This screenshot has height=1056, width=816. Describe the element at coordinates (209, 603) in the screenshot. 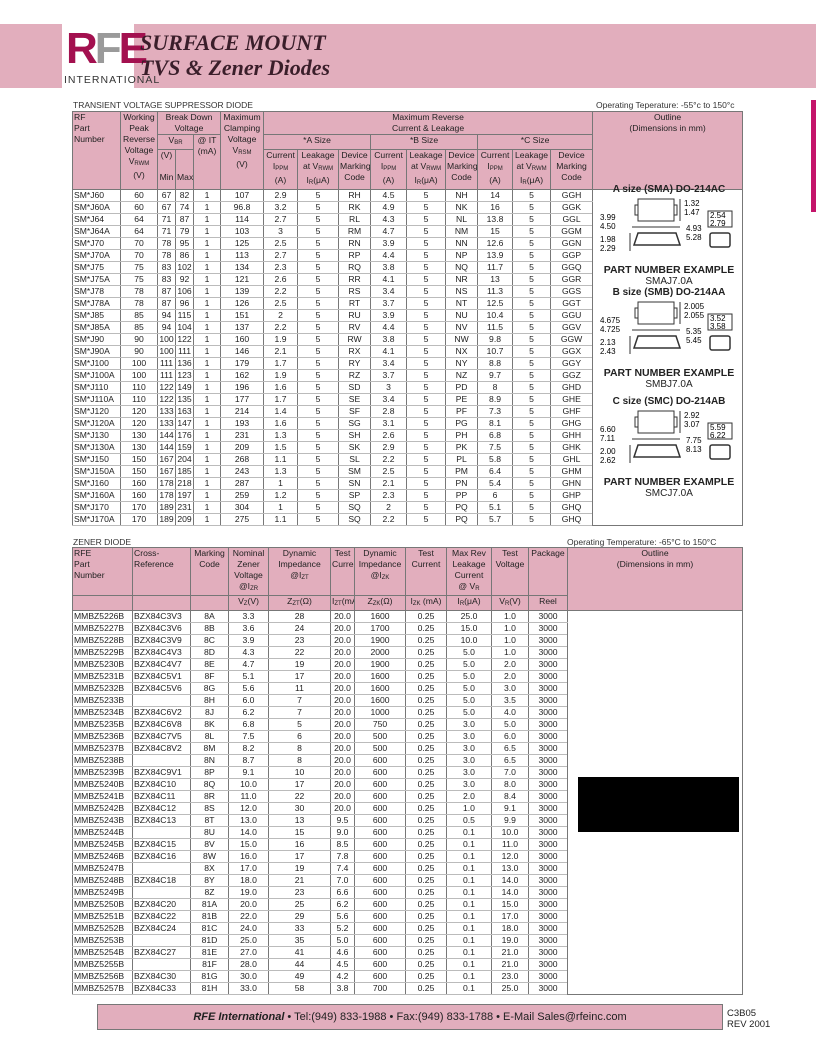

I see `zener-col-unit` at that location.